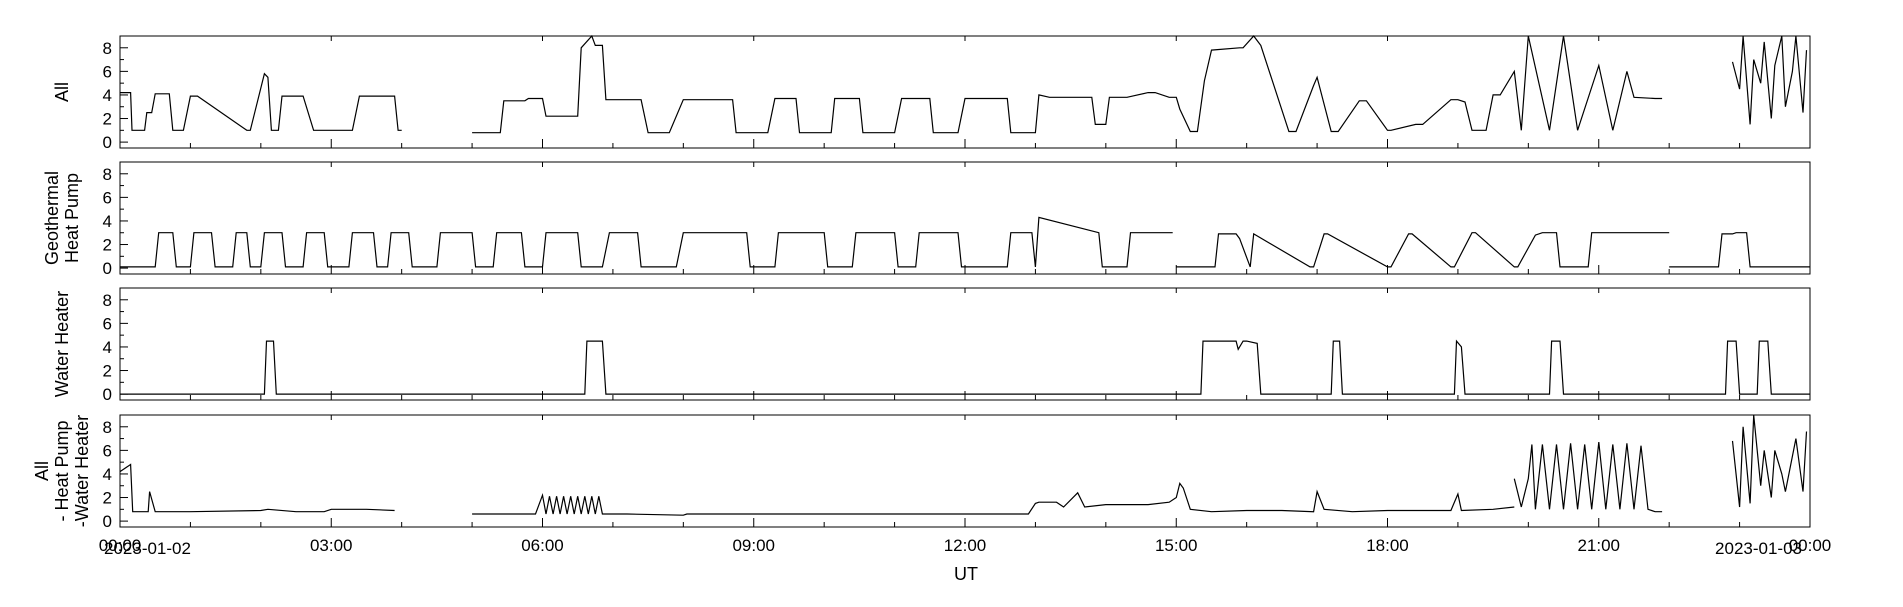 Image resolution: width=1903 pixels, height=607 pixels. I want to click on x-tick-label: 15:00, so click(1176, 545).